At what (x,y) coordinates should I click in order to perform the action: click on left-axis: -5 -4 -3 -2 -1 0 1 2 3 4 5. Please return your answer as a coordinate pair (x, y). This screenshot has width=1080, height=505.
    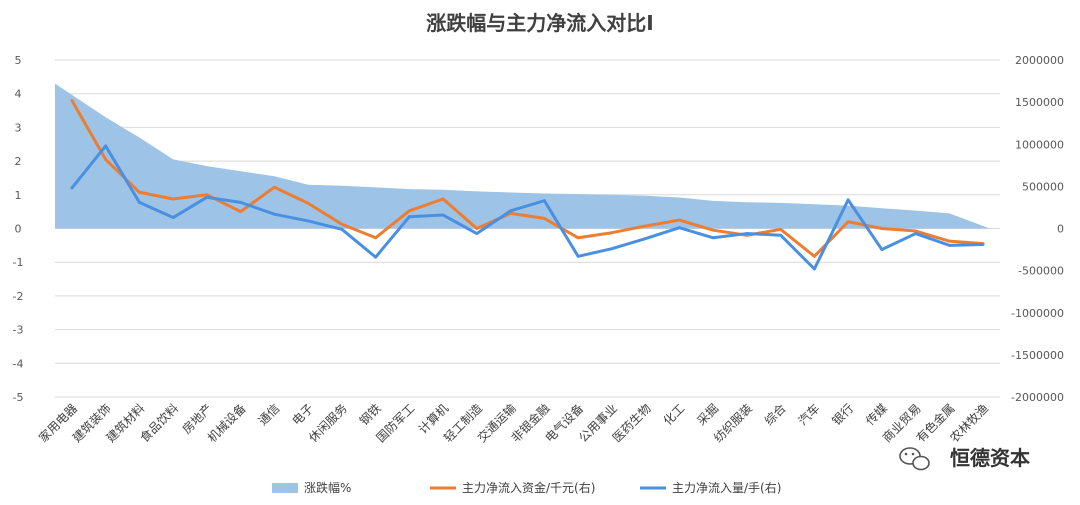
    Looking at the image, I should click on (18, 229).